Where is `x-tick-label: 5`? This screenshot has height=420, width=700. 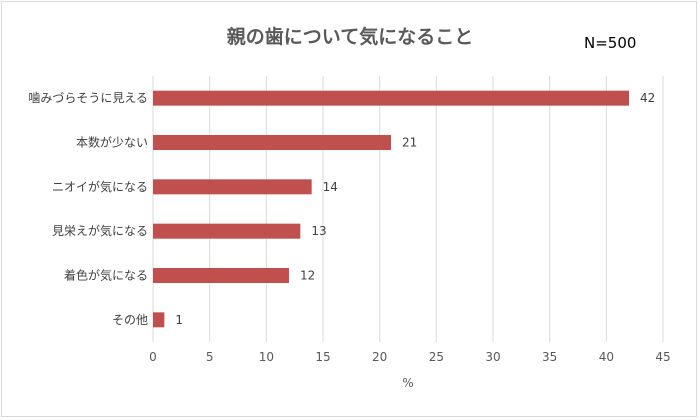 x-tick-label: 5 is located at coordinates (210, 357).